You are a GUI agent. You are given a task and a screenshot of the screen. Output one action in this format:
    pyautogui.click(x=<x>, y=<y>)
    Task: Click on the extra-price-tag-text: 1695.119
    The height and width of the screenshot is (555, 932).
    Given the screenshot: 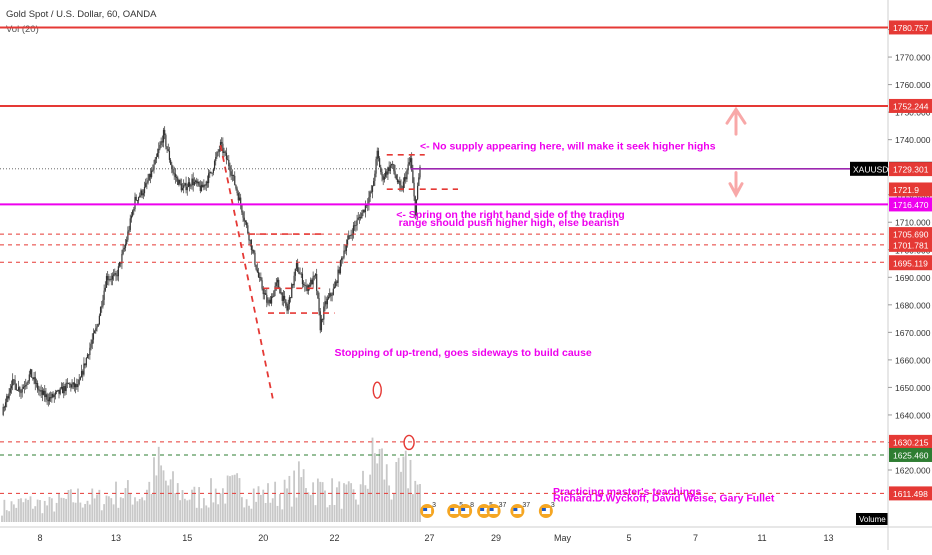 What is the action you would take?
    pyautogui.click(x=910, y=264)
    